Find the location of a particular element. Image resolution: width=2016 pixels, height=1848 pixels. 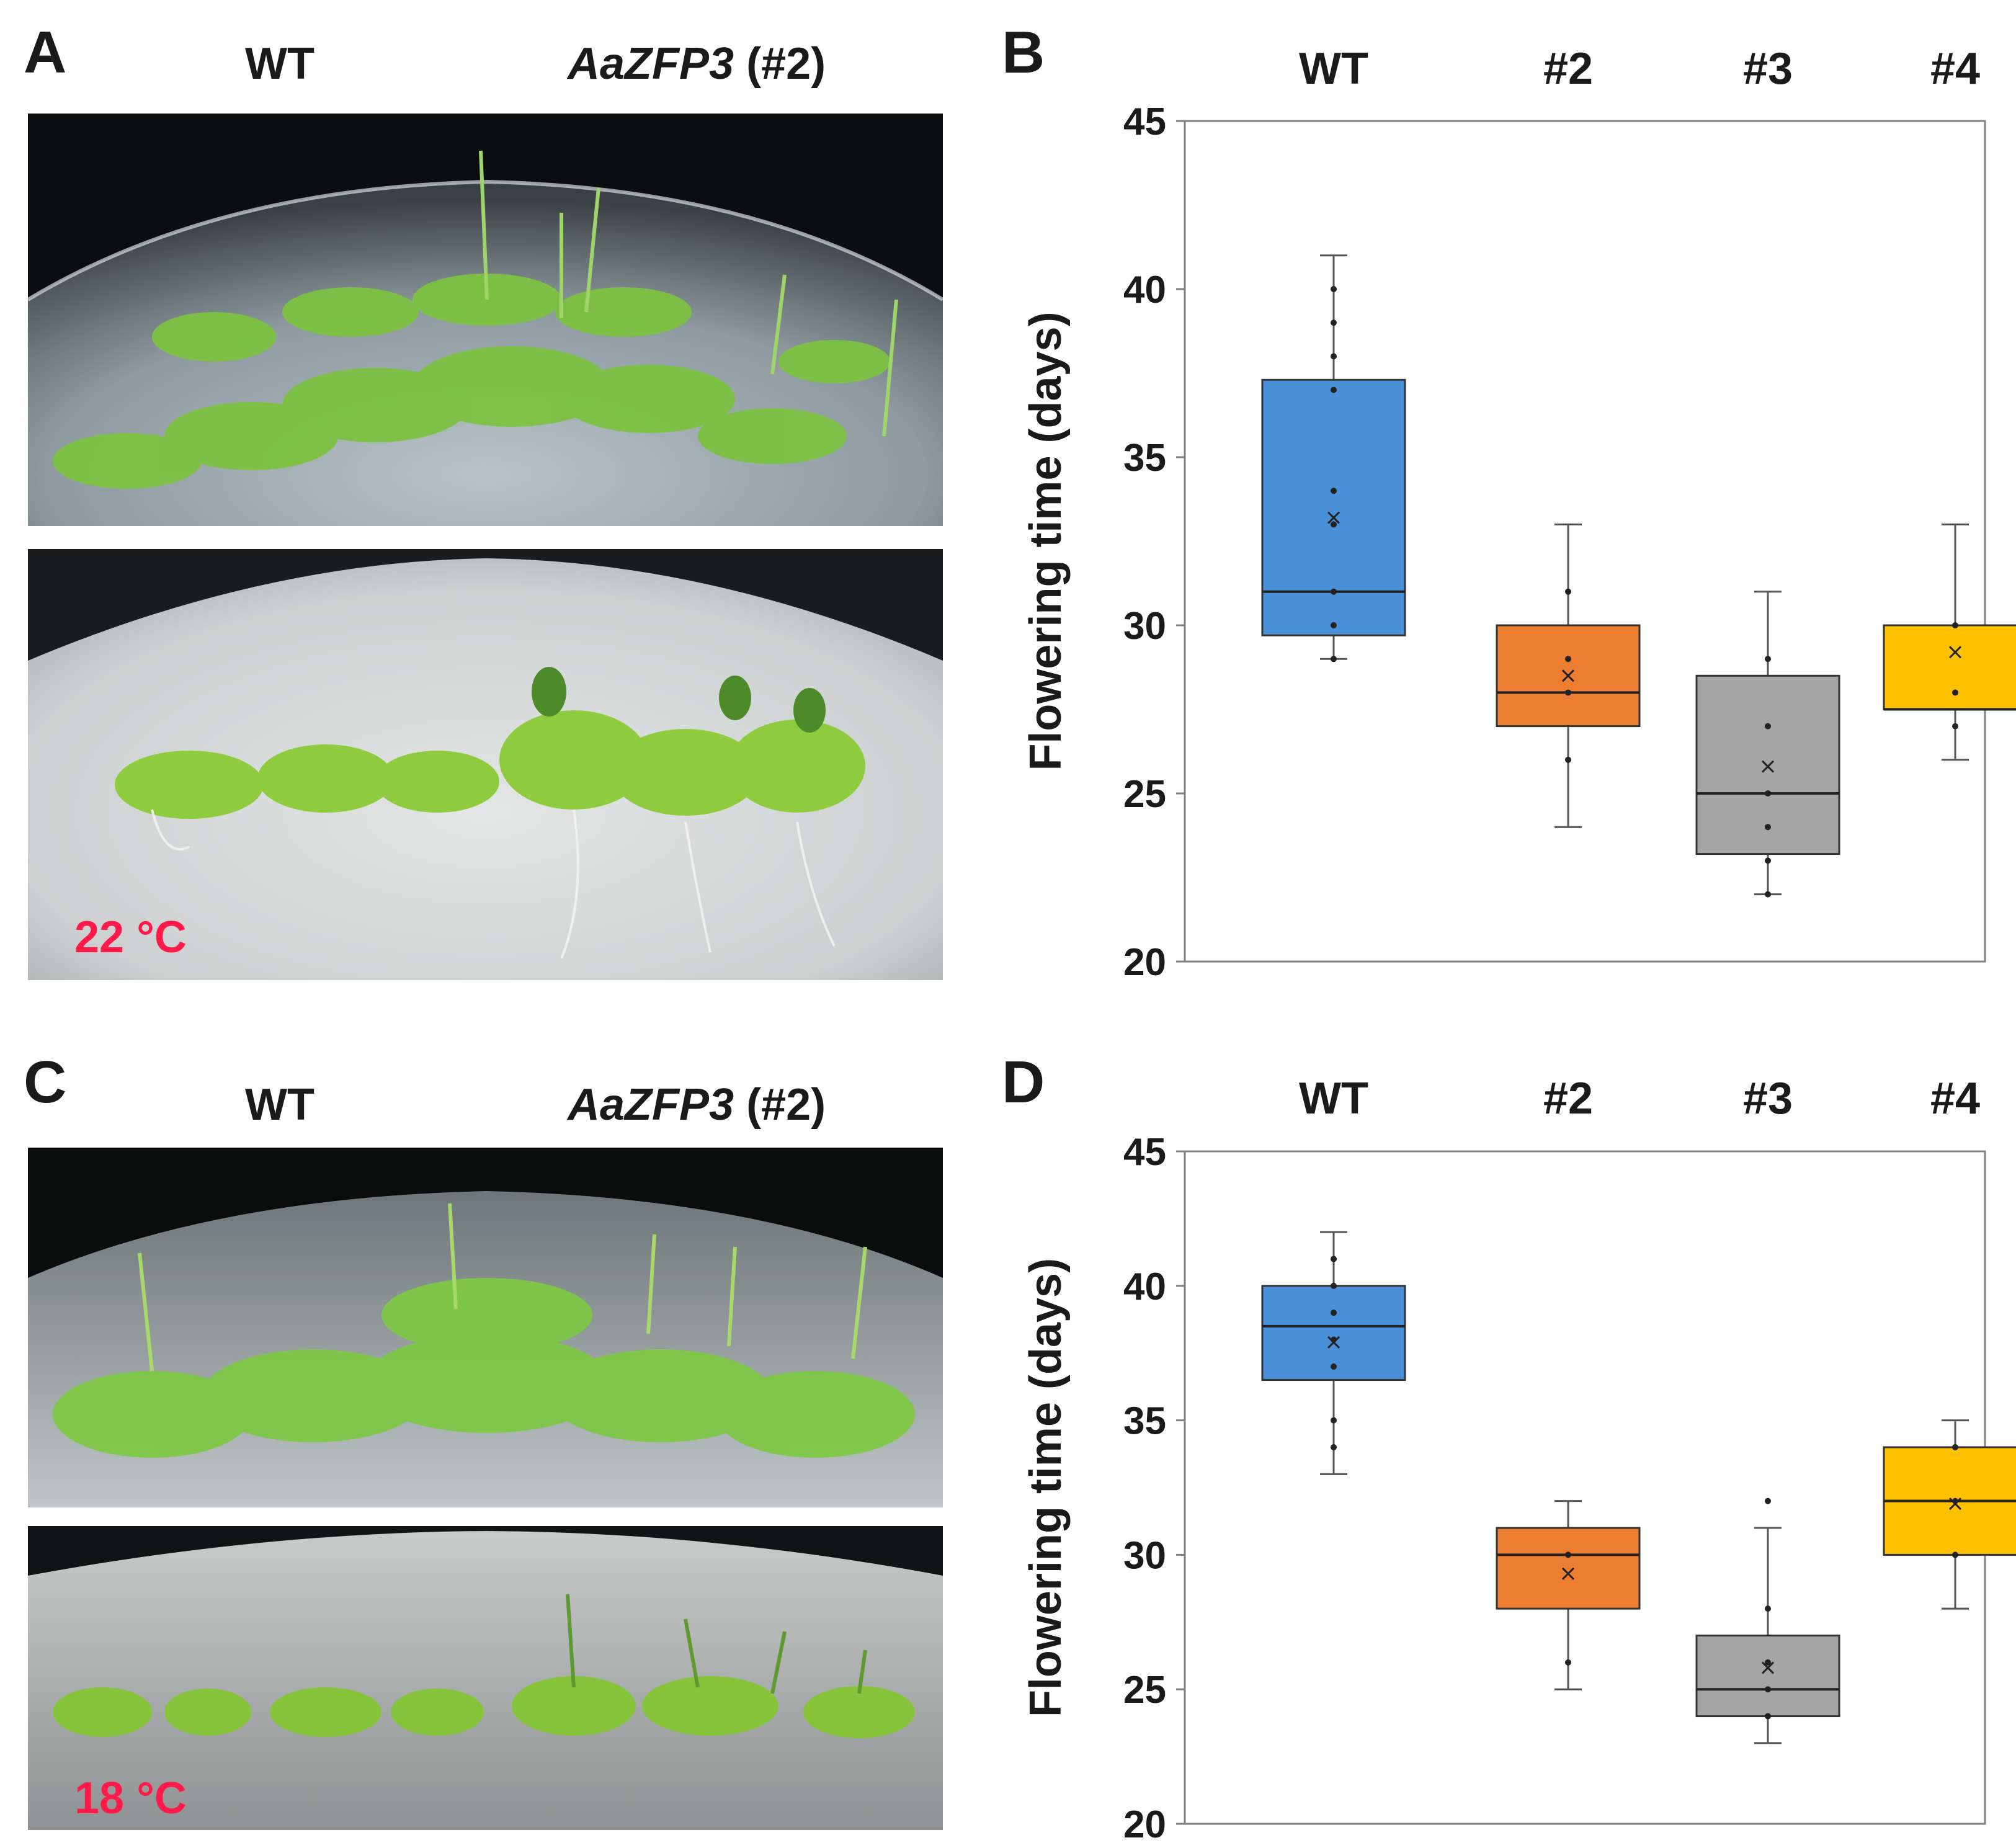

panel-a-label-wt: WT is located at coordinates (279, 64).